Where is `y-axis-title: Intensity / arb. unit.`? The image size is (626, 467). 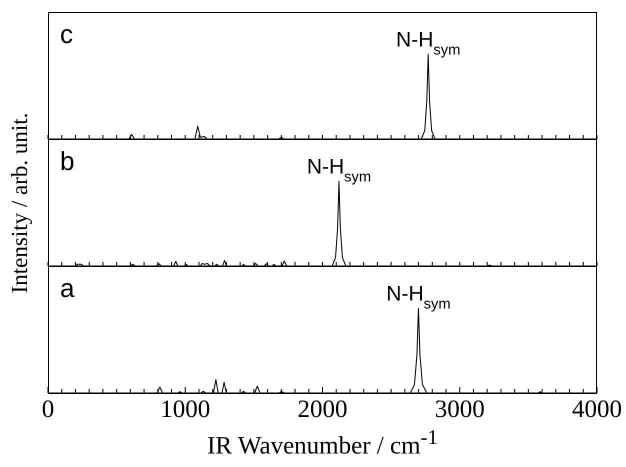
y-axis-title: Intensity / arb. unit. is located at coordinates (20, 202).